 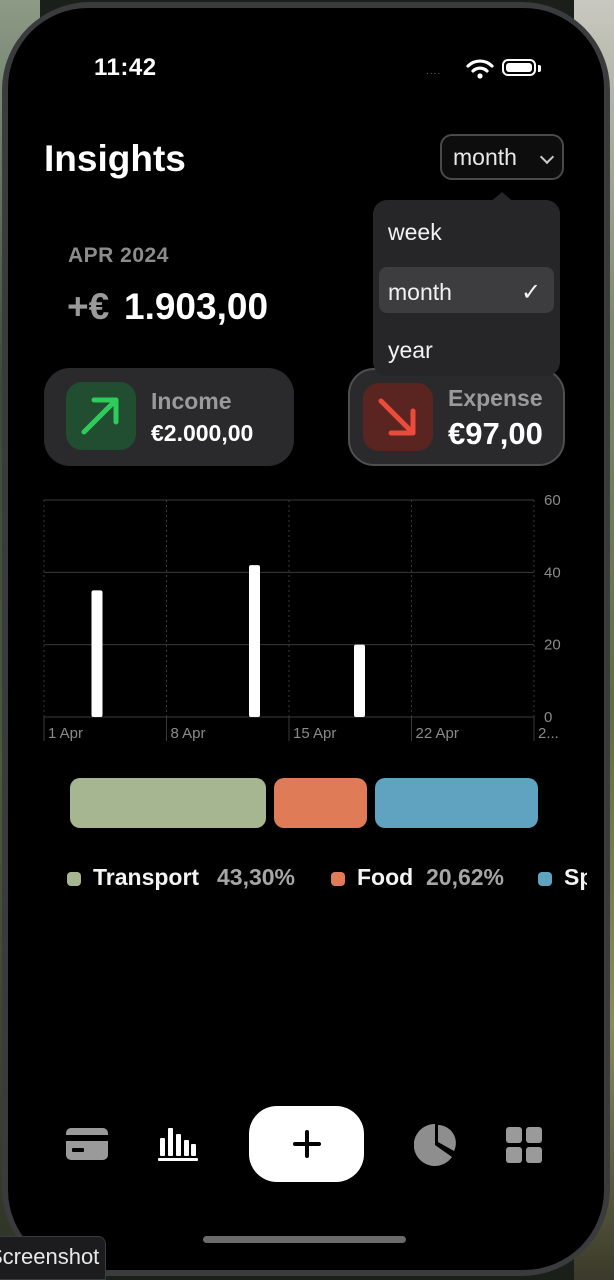 I want to click on chevron-down-icon, so click(x=547, y=157).